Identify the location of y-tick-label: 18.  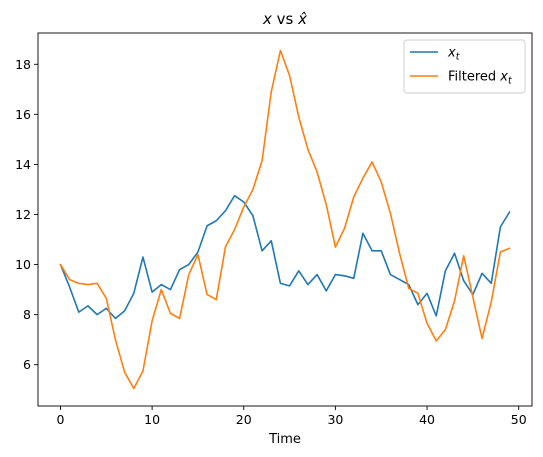
(23, 64).